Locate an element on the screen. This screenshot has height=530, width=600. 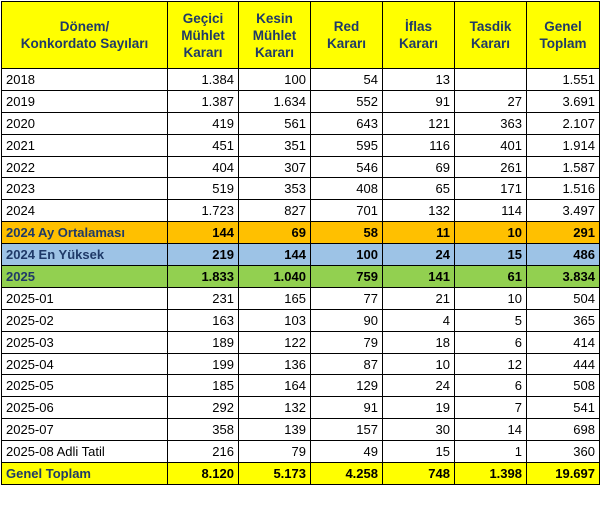
header-kesin-muhlet: Kesin Mühlet Kararı is located at coordinates (274, 35).